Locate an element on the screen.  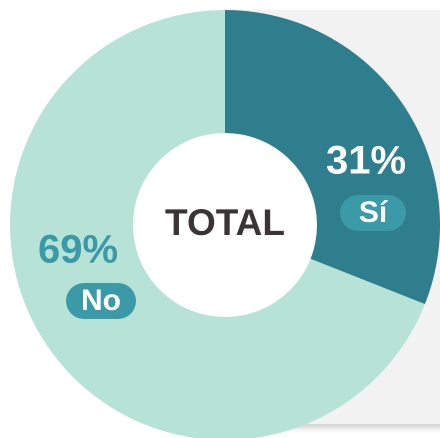
center-label: TOTAL is located at coordinates (225, 222).